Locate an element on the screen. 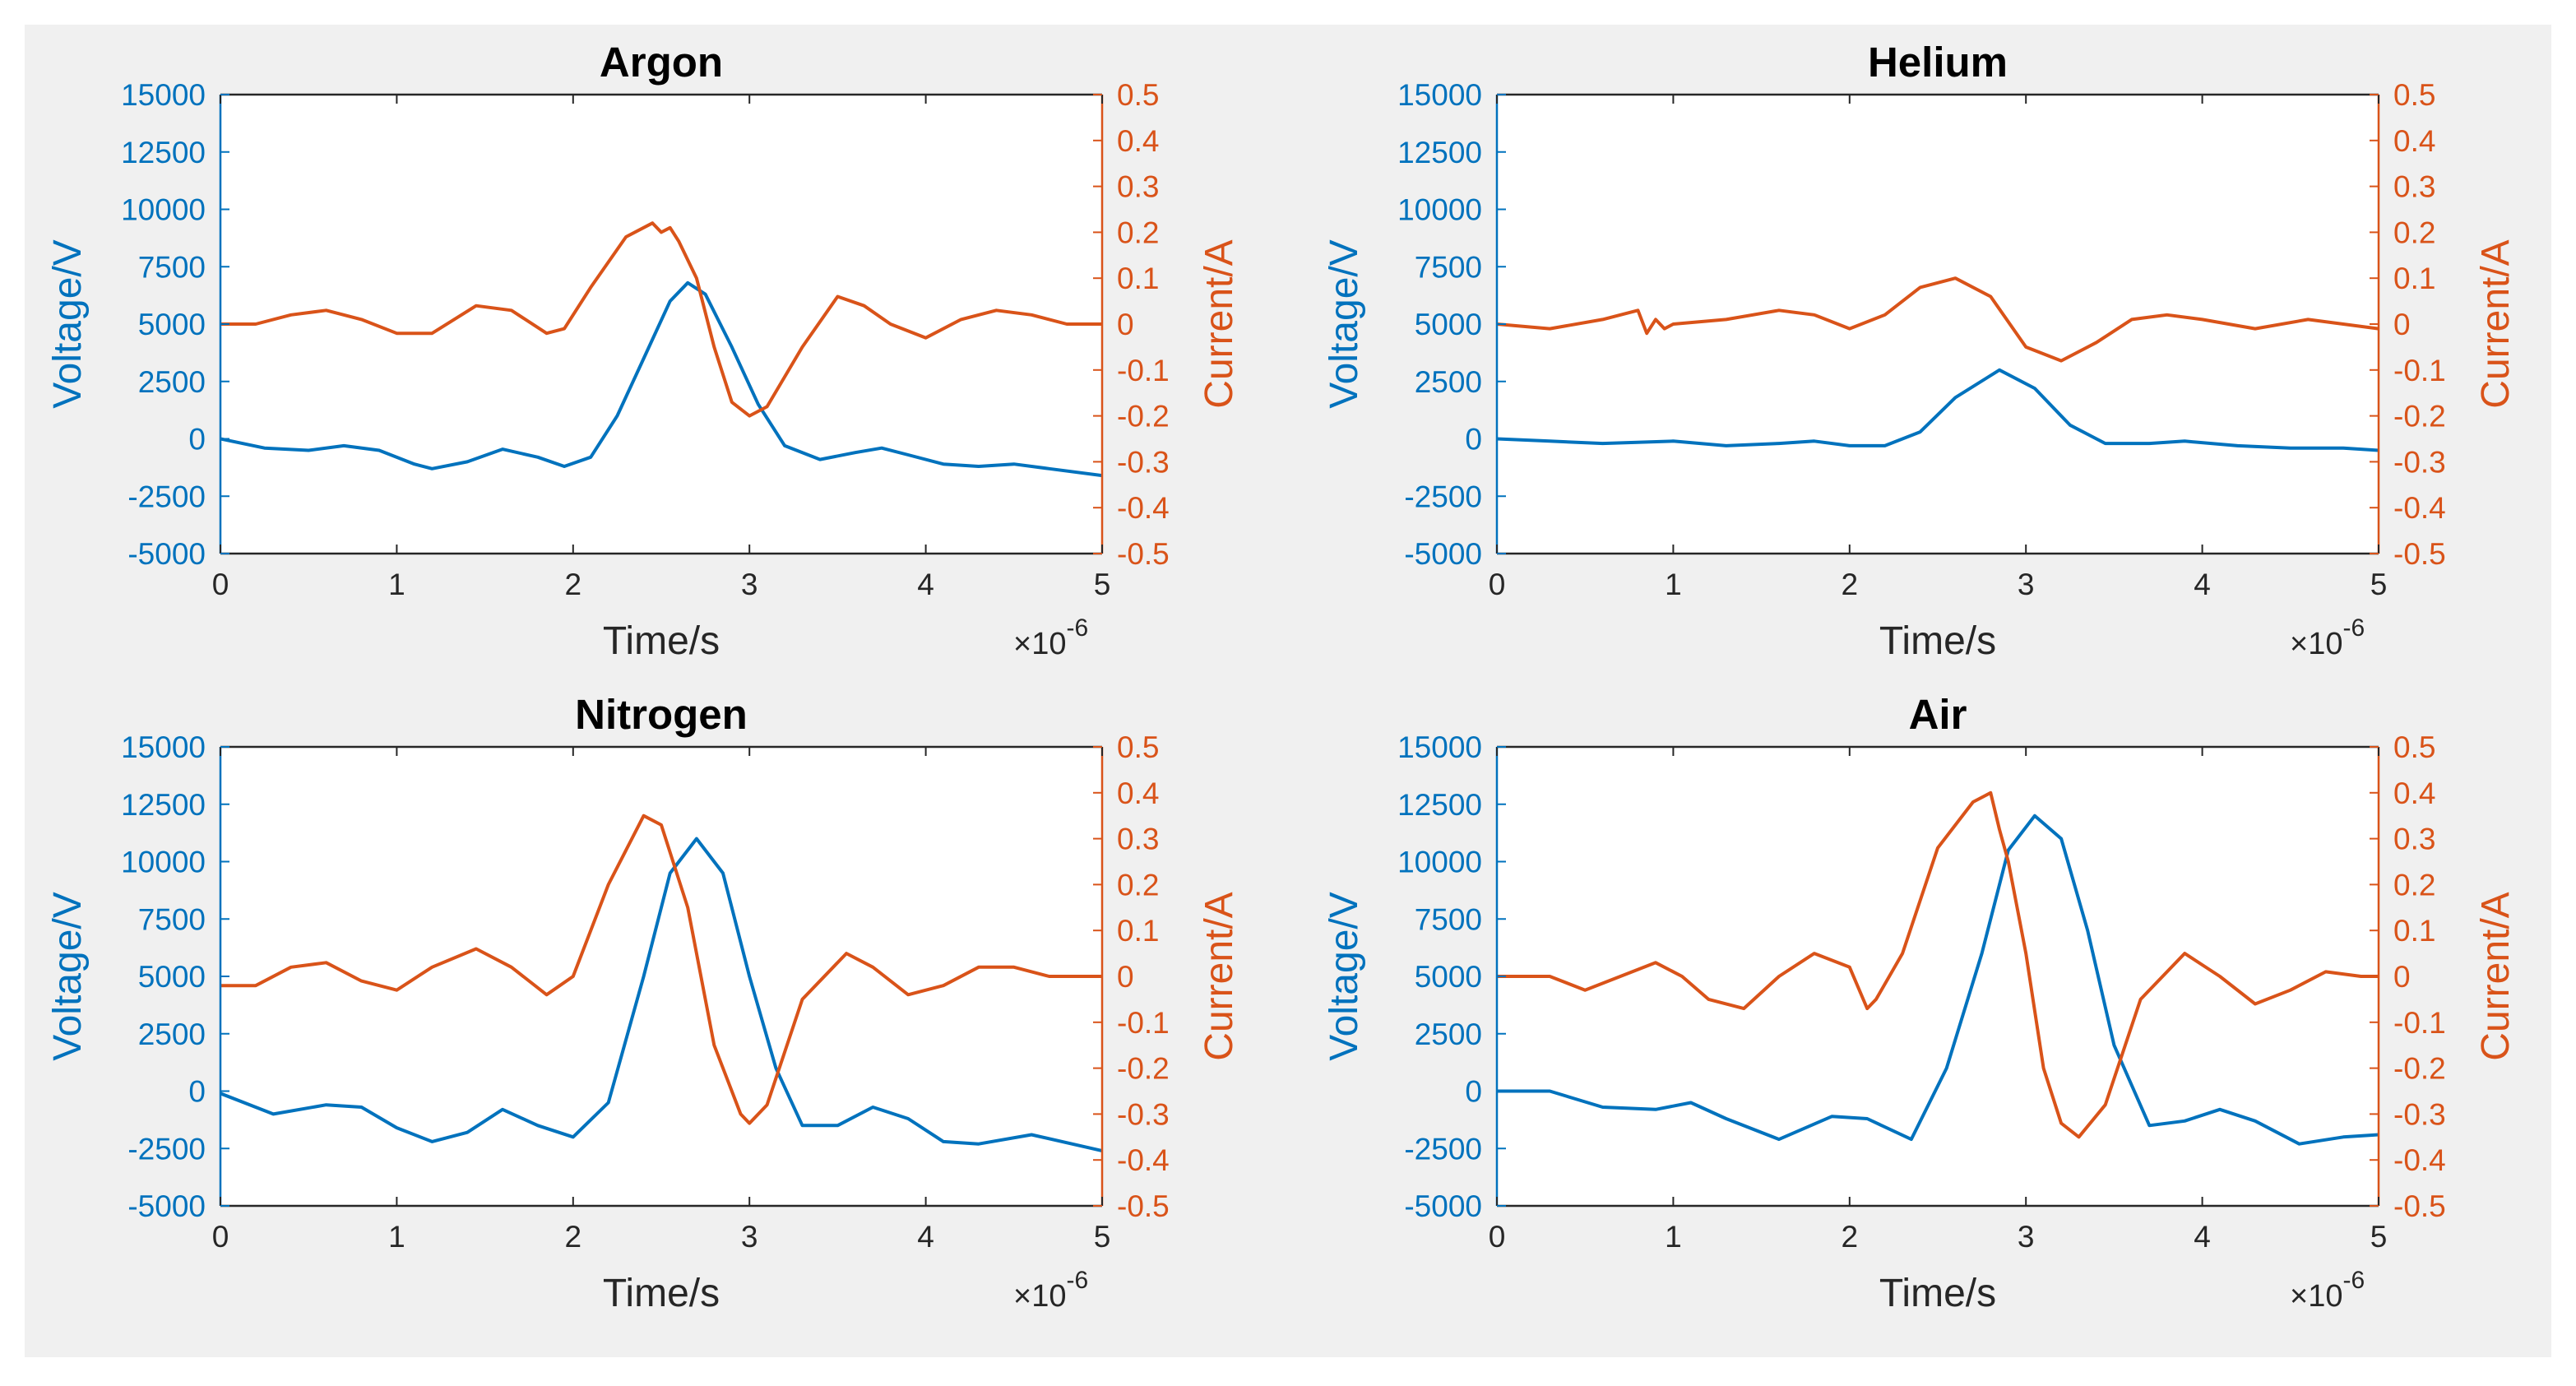 The width and height of the screenshot is (2576, 1386). x-multiplier: ×10⁻⁶ is located at coordinates (1051, 1290).